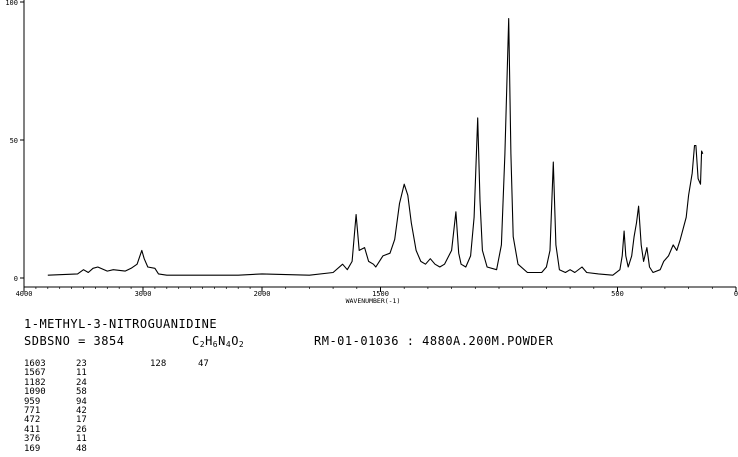 The image size is (738, 457). What do you see at coordinates (35, 382) in the screenshot?
I see `peak-wavenumber: 1182` at bounding box center [35, 382].